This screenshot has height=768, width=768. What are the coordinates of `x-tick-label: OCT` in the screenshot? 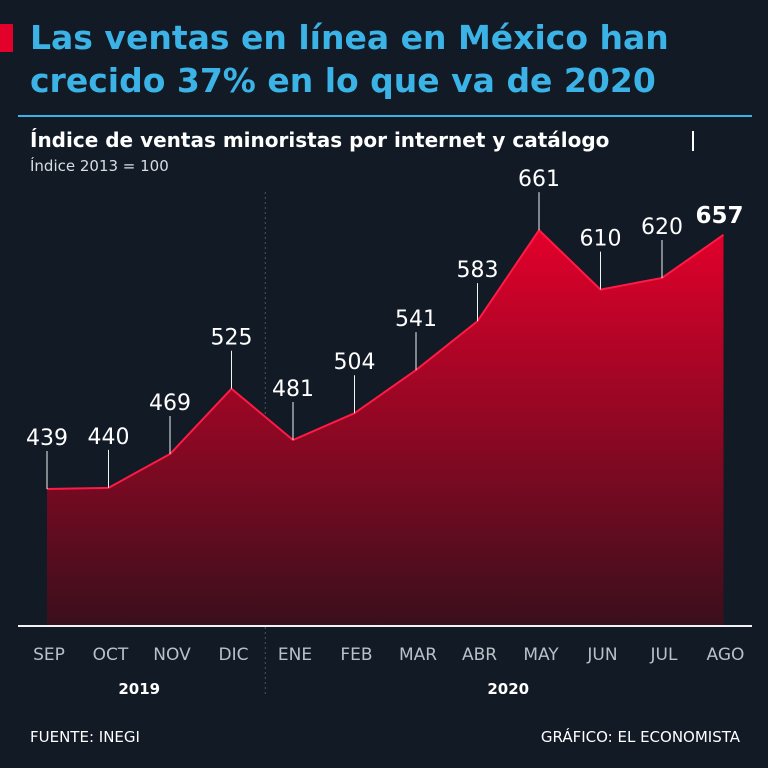 It's located at (111, 655).